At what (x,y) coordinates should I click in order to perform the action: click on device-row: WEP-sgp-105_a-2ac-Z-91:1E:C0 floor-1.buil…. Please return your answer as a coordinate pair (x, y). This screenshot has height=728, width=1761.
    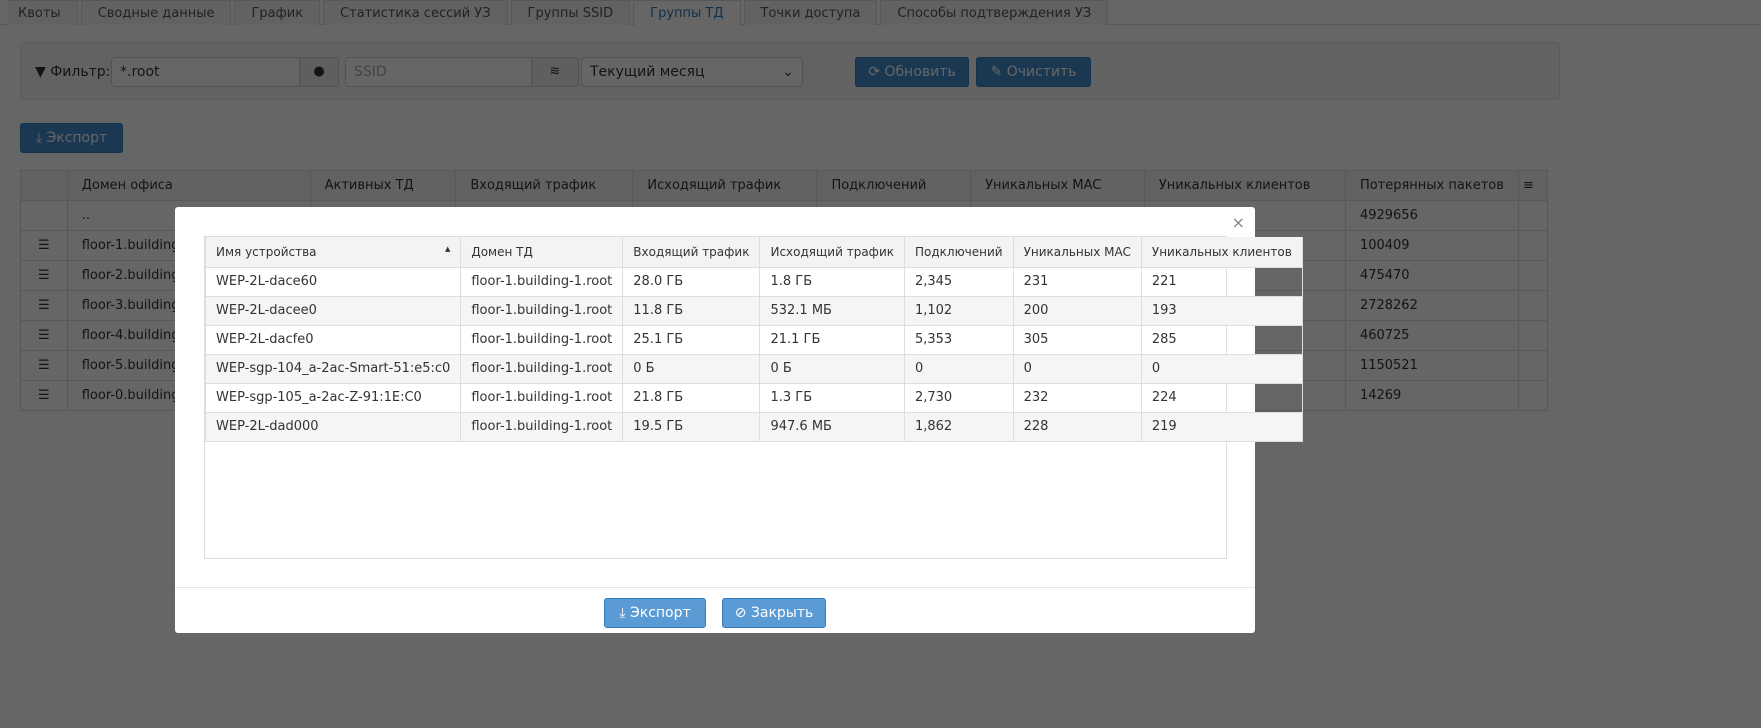
    Looking at the image, I should click on (753, 397).